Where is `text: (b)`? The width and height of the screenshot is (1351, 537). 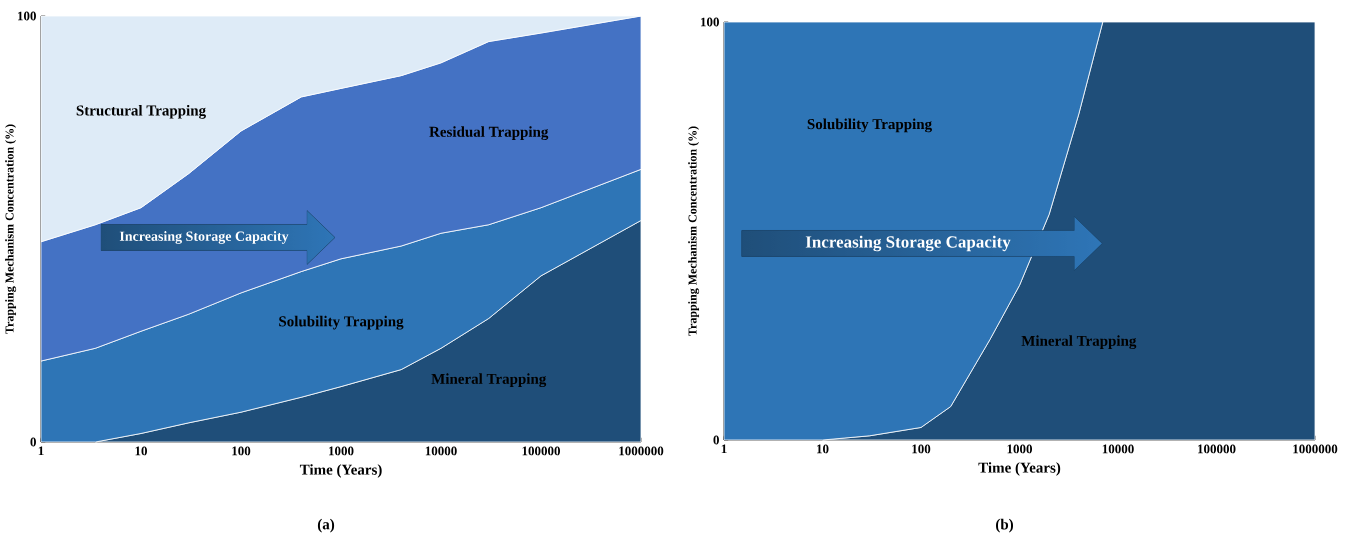 text: (b) is located at coordinates (1005, 525).